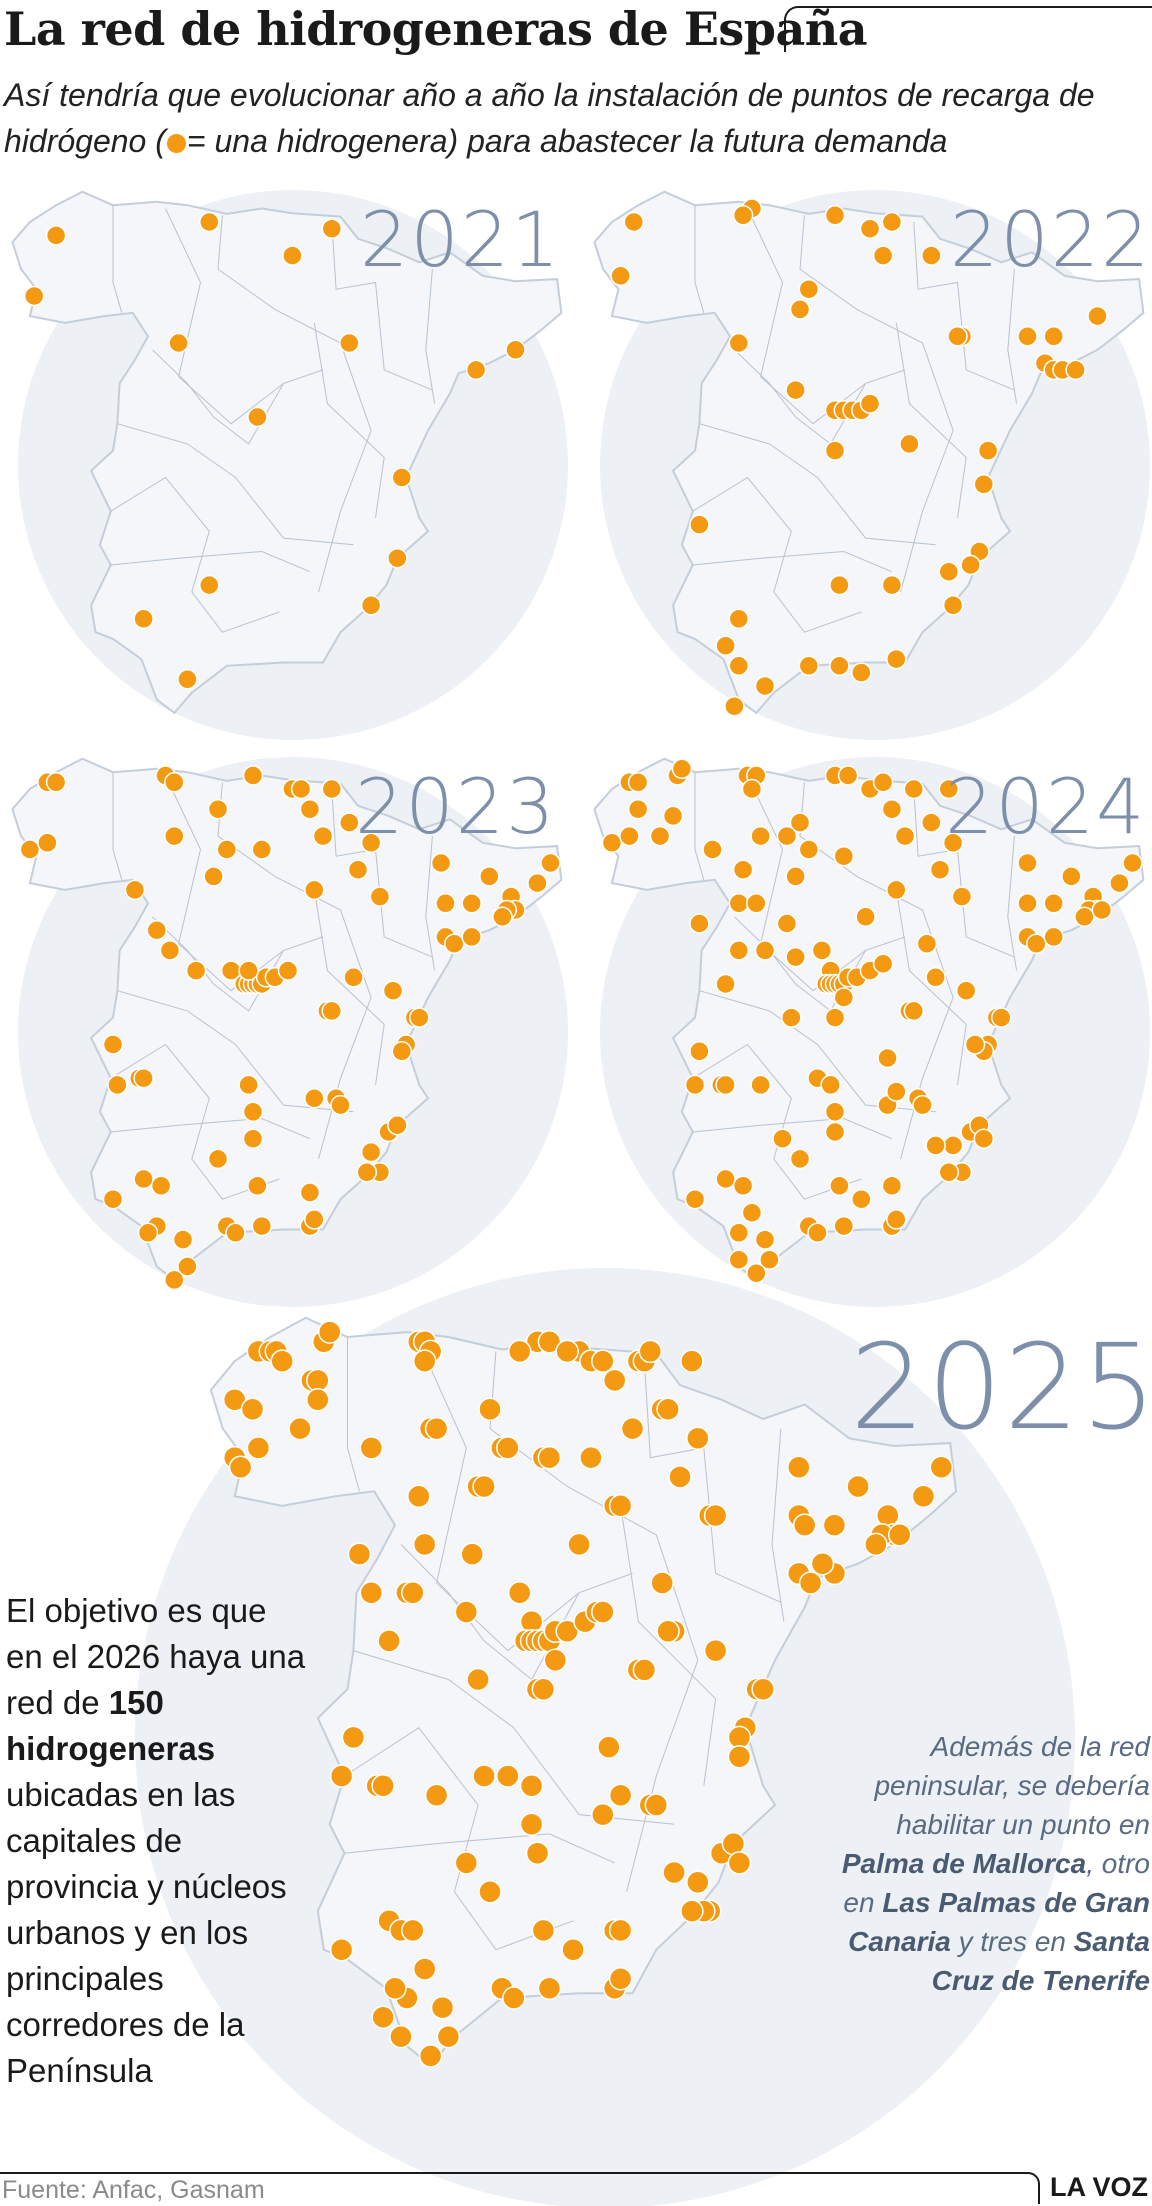 The height and width of the screenshot is (2206, 1152). I want to click on map-panel-2021, so click(288, 462).